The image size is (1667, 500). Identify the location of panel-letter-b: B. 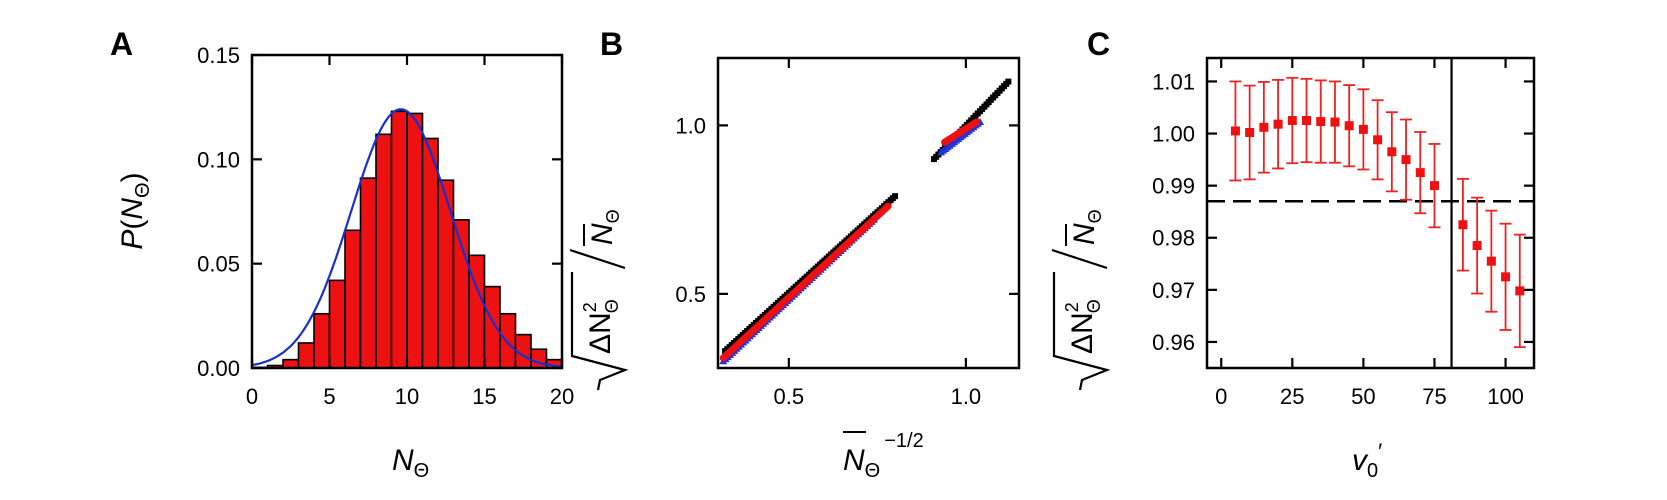
(611, 44).